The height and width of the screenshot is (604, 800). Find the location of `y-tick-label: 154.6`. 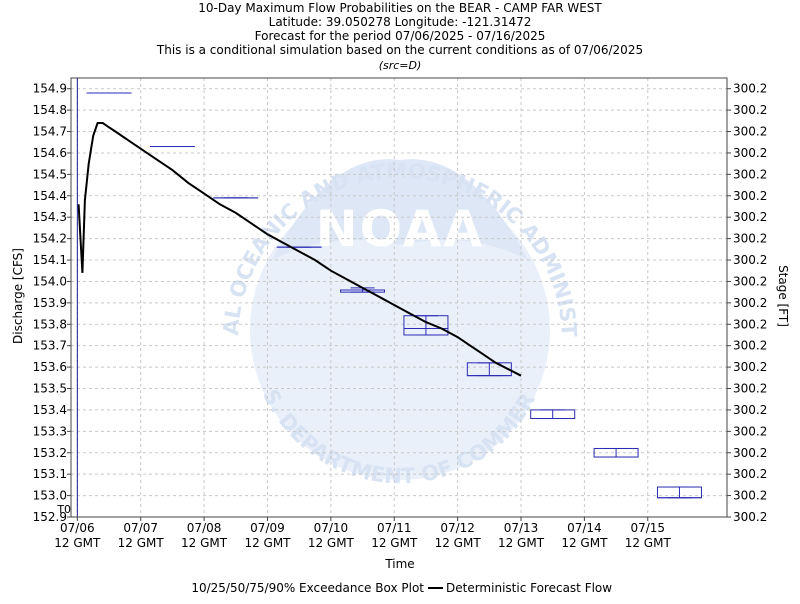

y-tick-label: 154.6 is located at coordinates (50, 153).